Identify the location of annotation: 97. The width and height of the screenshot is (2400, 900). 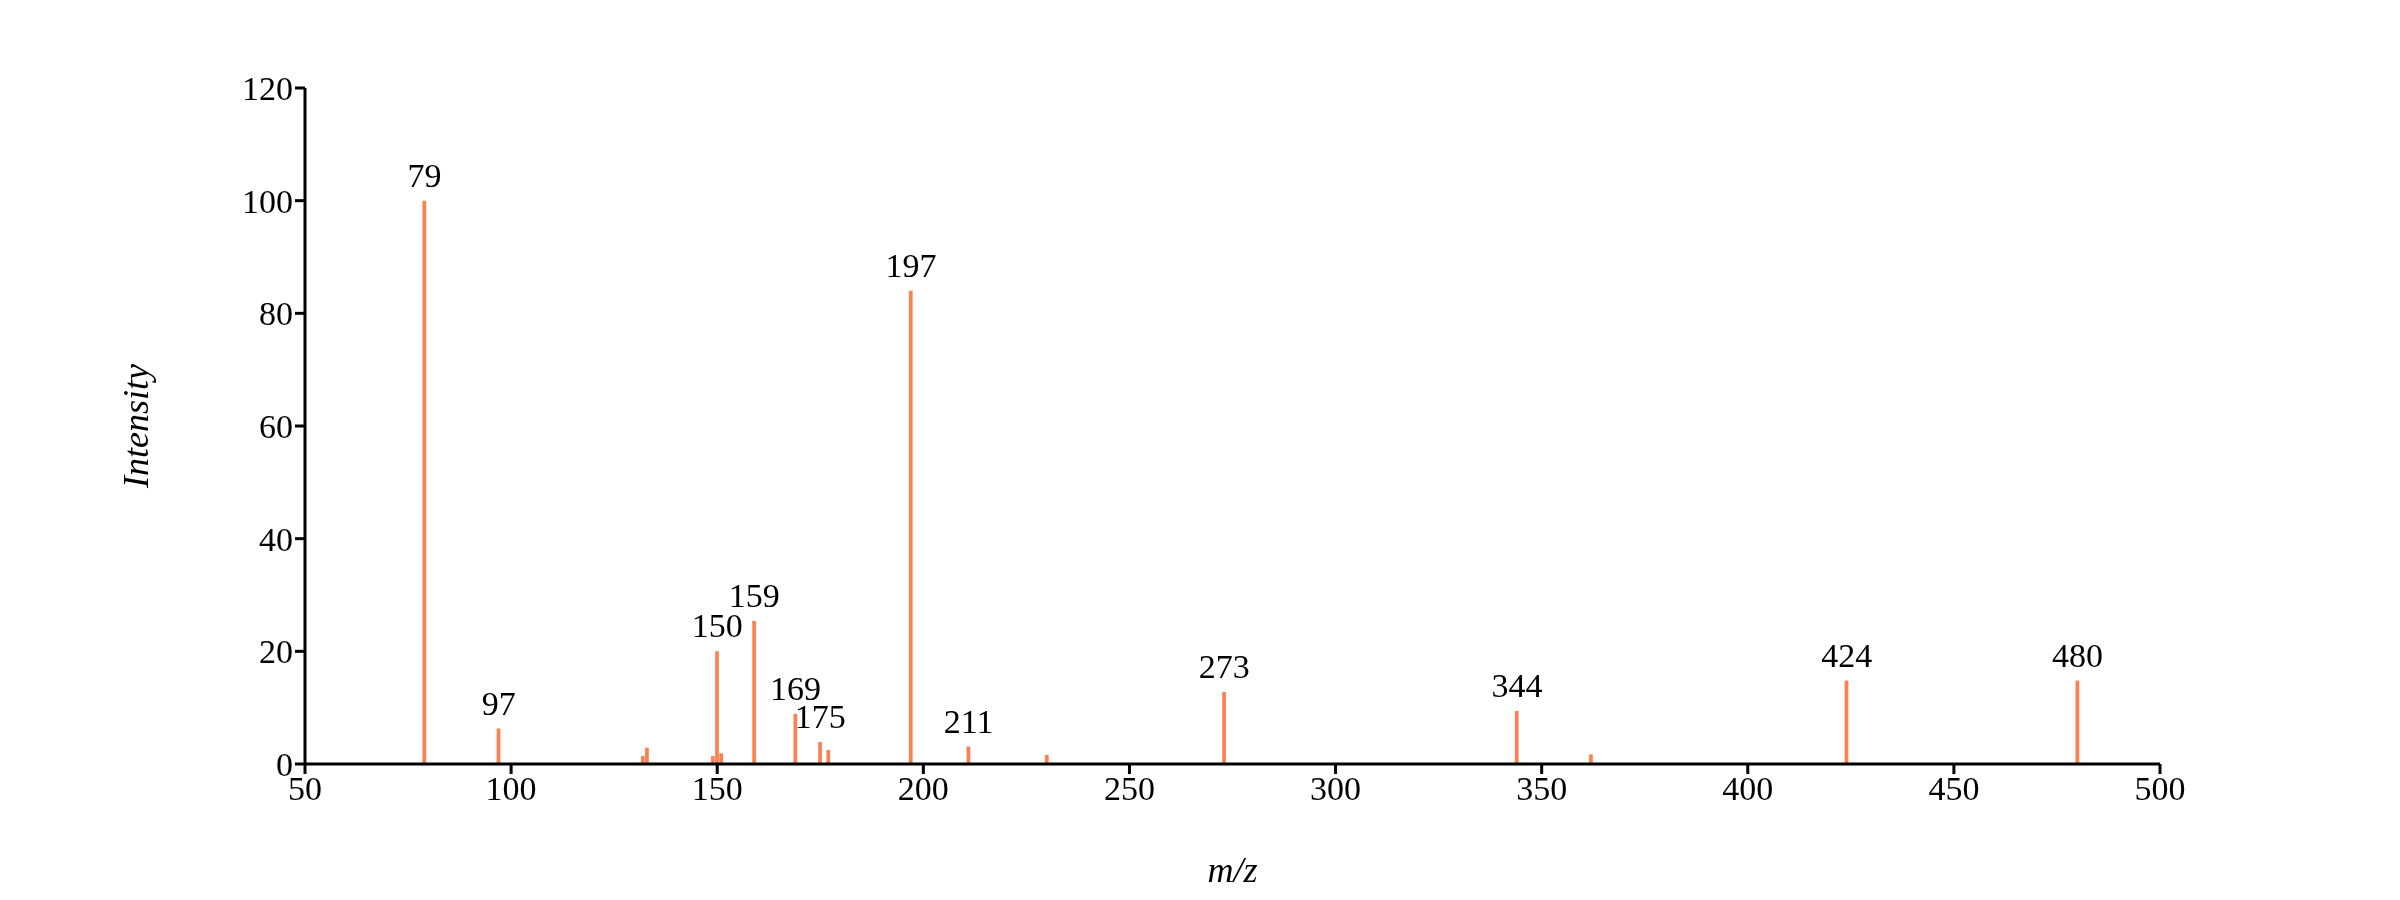
(498, 703).